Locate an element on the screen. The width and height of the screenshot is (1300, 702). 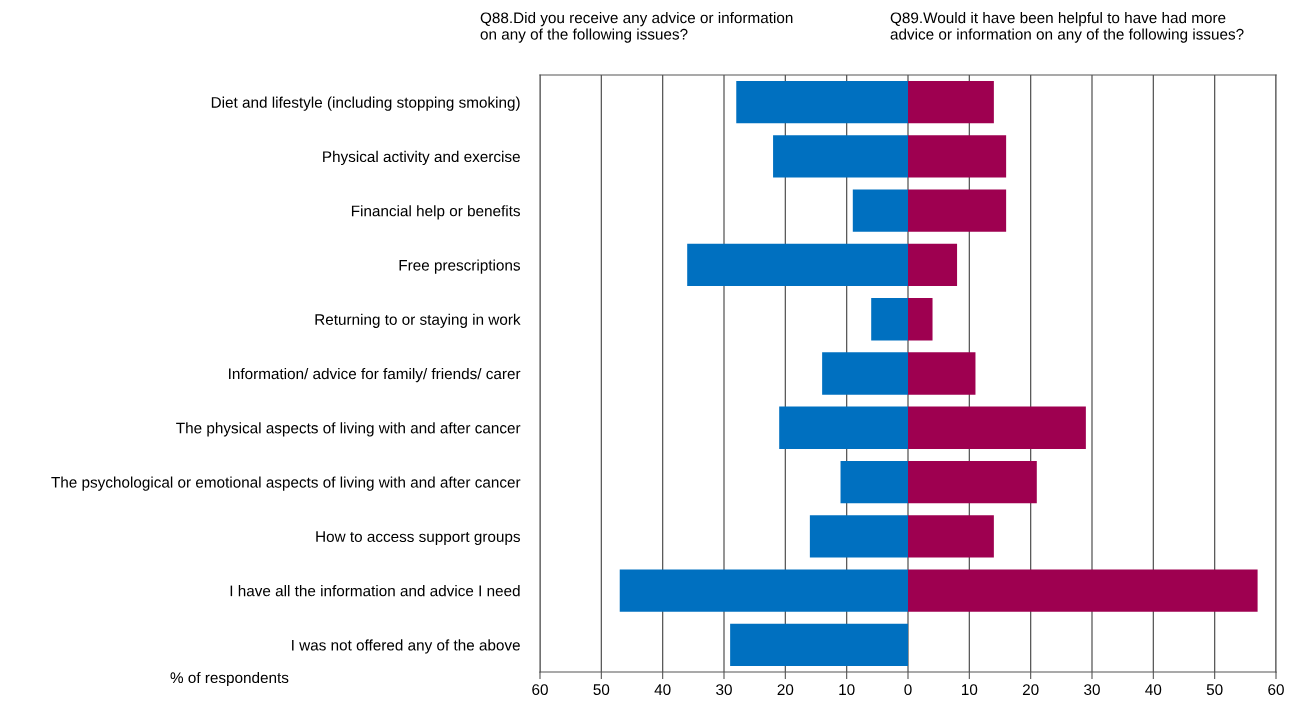
text: Q88.Did you receive any advice or information on any of the following issues? is located at coordinates (636, 27).